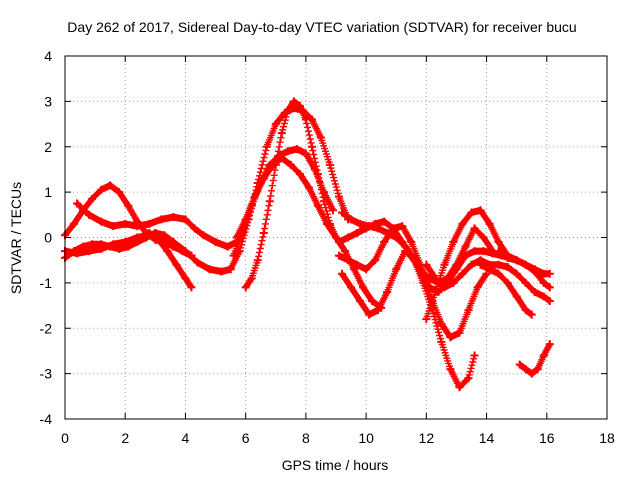  I want to click on x-tick-label: 0, so click(65, 438).